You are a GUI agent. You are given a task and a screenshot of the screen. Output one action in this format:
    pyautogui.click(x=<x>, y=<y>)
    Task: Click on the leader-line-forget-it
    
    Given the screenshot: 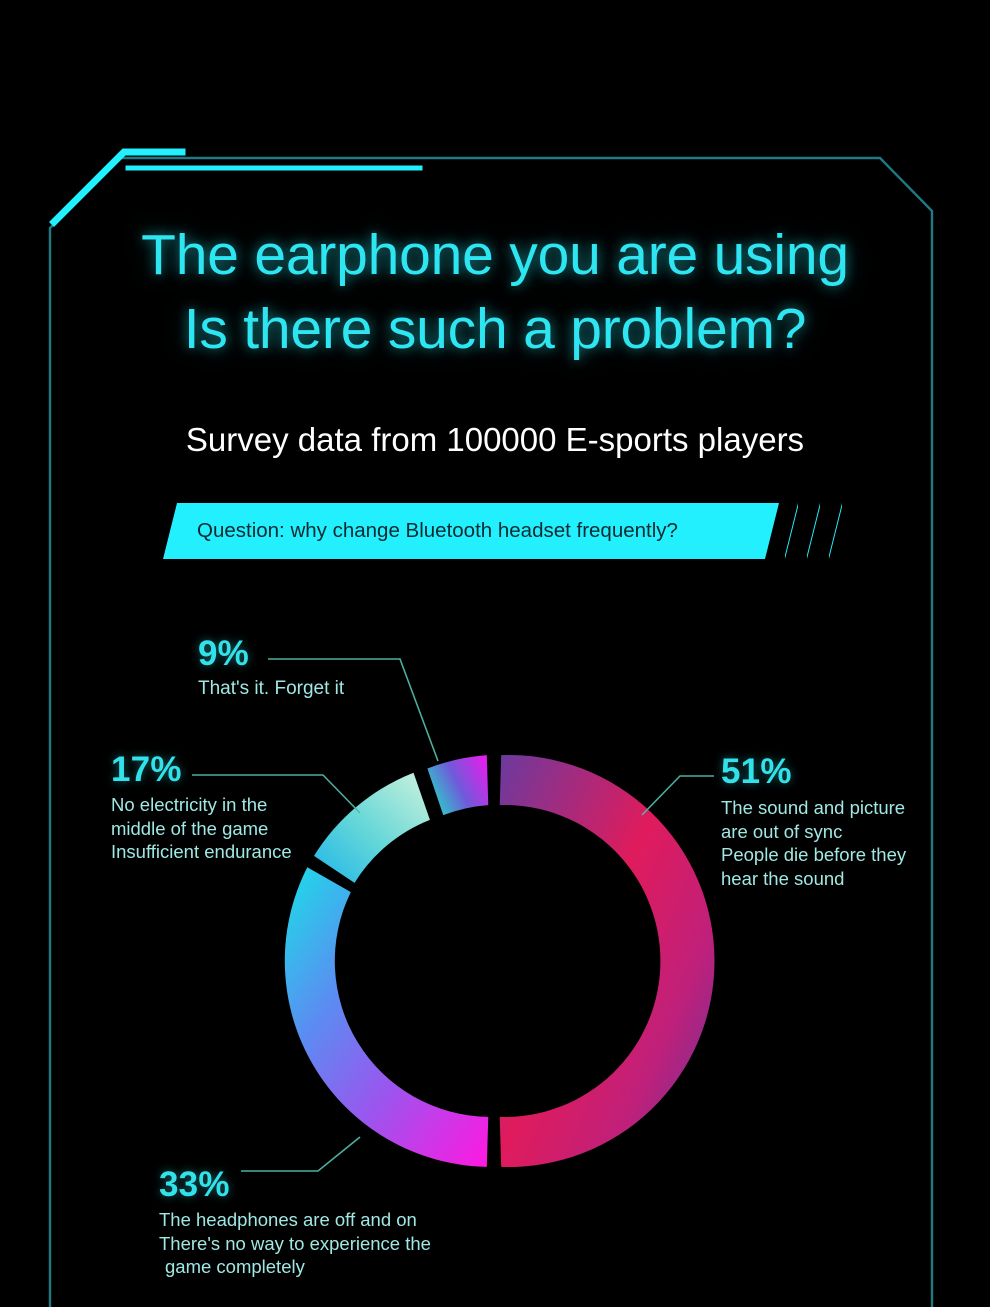 What is the action you would take?
    pyautogui.click(x=353, y=710)
    